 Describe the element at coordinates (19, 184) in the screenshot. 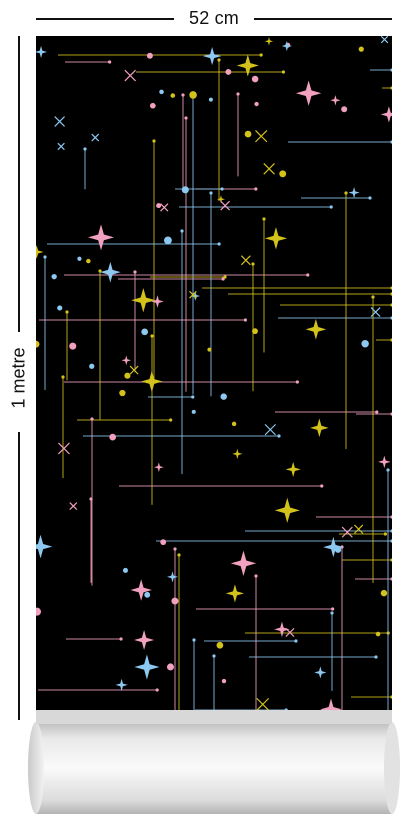

I see `height-dimension-line-top` at that location.